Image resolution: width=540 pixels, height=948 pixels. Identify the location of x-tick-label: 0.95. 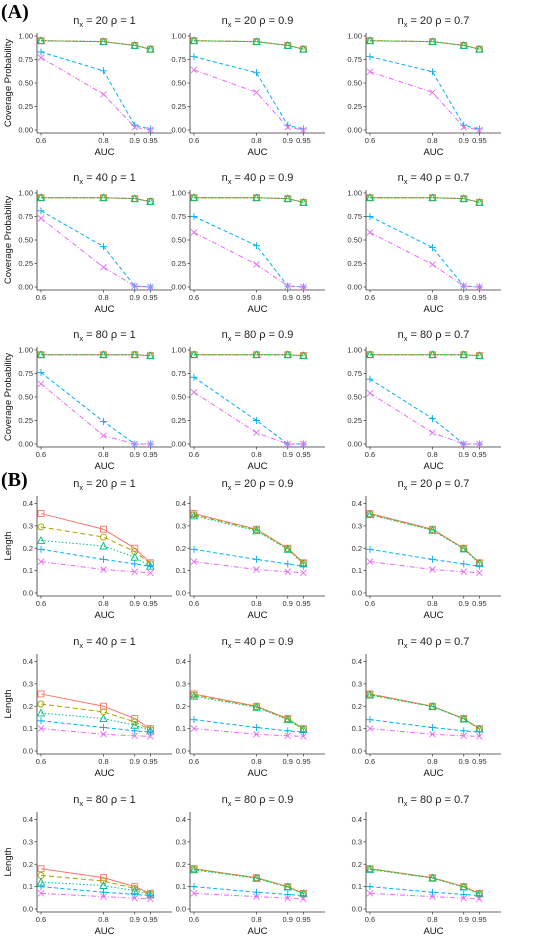
(303, 140).